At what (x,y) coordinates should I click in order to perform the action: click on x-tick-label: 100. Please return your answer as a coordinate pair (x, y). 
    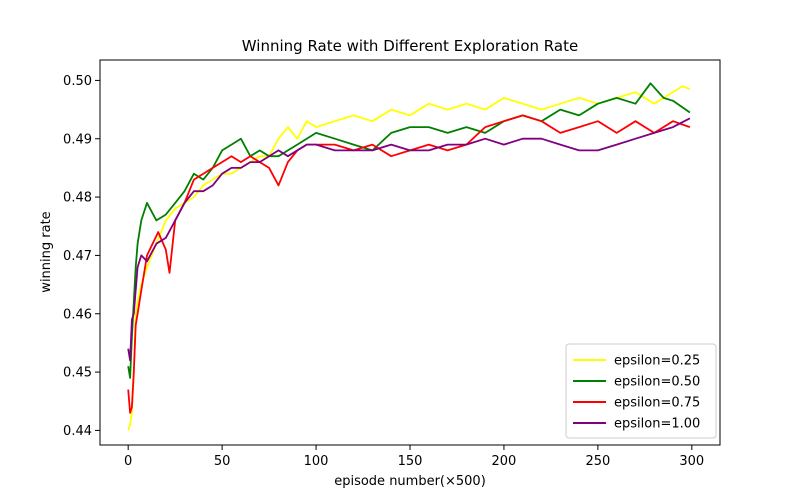
    Looking at the image, I should click on (316, 461).